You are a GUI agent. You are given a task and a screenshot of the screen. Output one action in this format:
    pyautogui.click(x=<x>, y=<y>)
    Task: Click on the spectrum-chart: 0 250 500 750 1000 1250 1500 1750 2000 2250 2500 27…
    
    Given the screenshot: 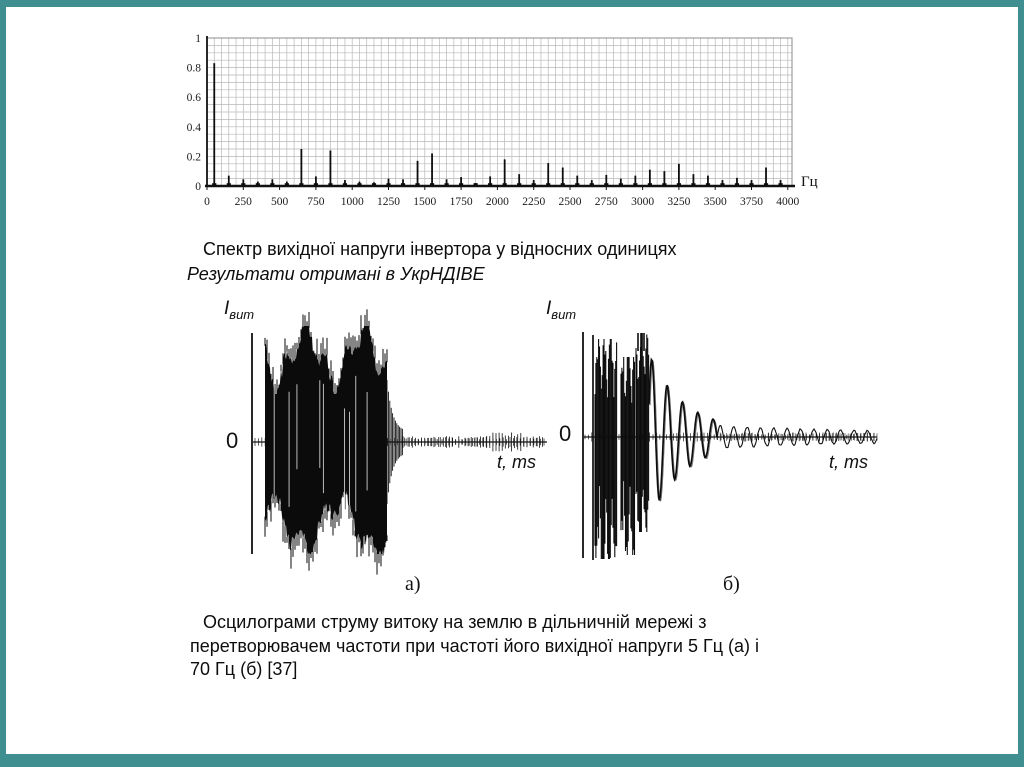 What is the action you would take?
    pyautogui.click(x=502, y=120)
    